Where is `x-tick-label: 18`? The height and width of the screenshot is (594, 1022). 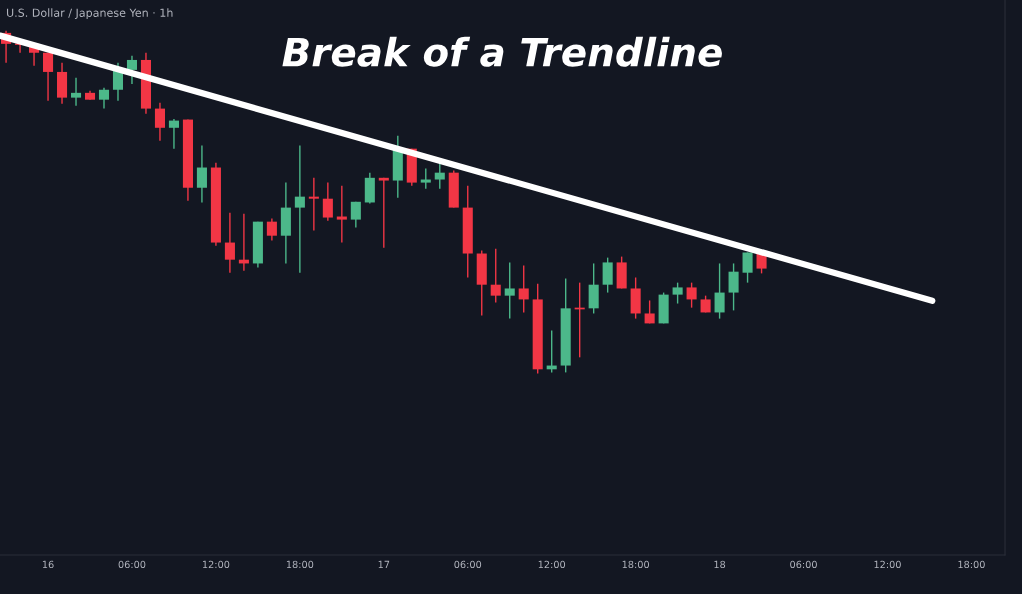 x-tick-label: 18 is located at coordinates (720, 564).